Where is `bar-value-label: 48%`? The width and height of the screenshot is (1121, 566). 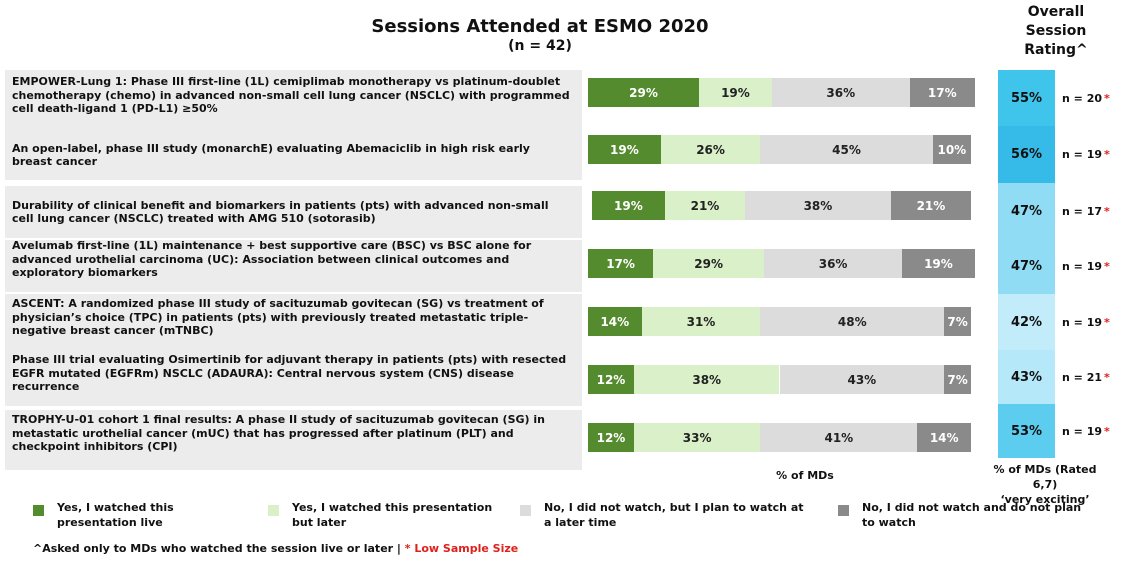
bar-value-label: 48% is located at coordinates (852, 321).